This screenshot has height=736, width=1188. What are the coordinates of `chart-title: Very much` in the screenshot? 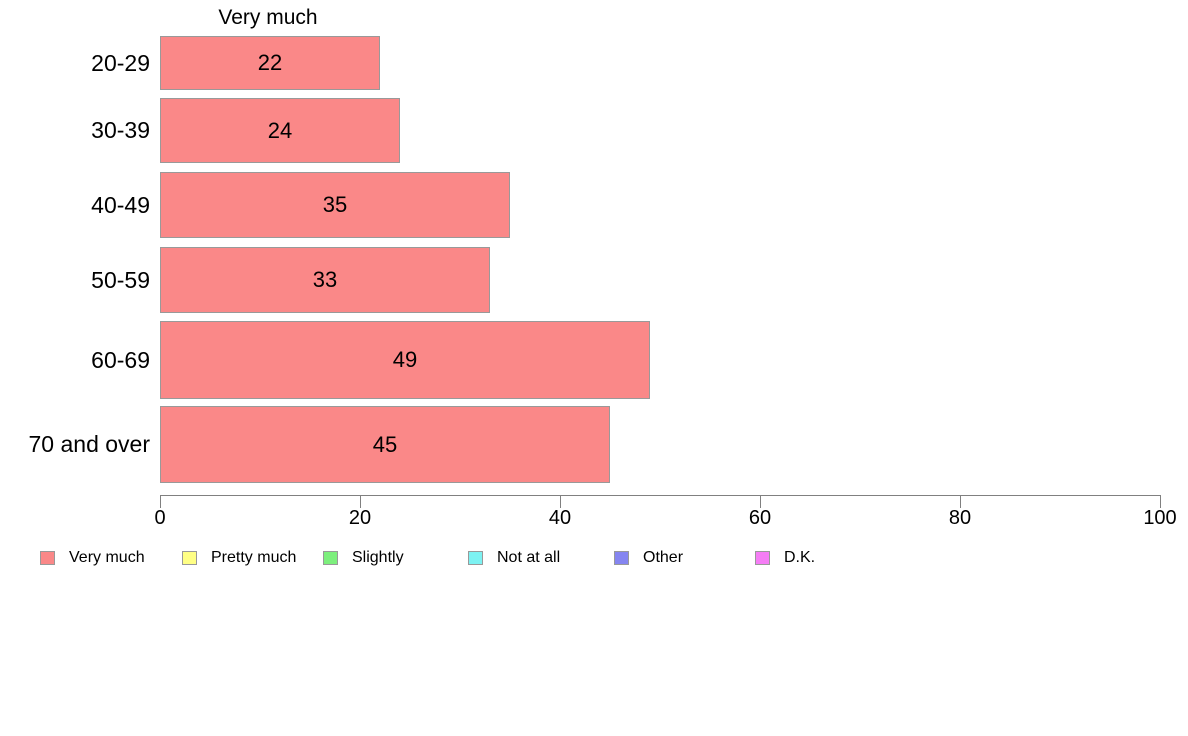 It's located at (268, 17).